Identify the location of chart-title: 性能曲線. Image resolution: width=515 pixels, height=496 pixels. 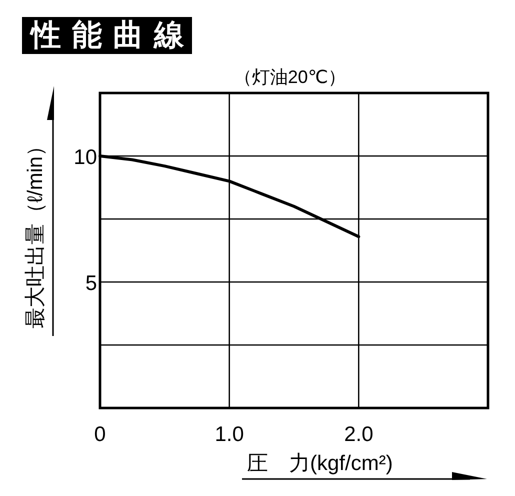
(112, 35).